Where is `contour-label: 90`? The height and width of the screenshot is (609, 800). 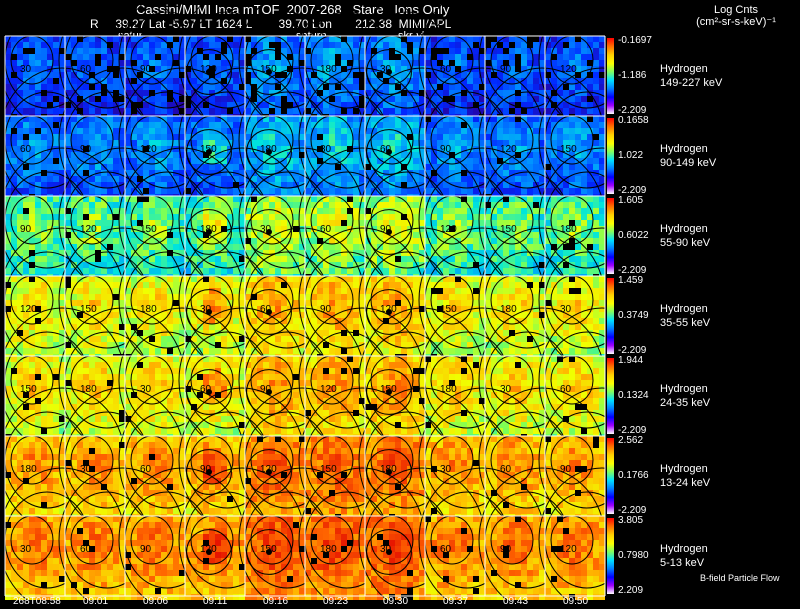 contour-label: 90 is located at coordinates (446, 149).